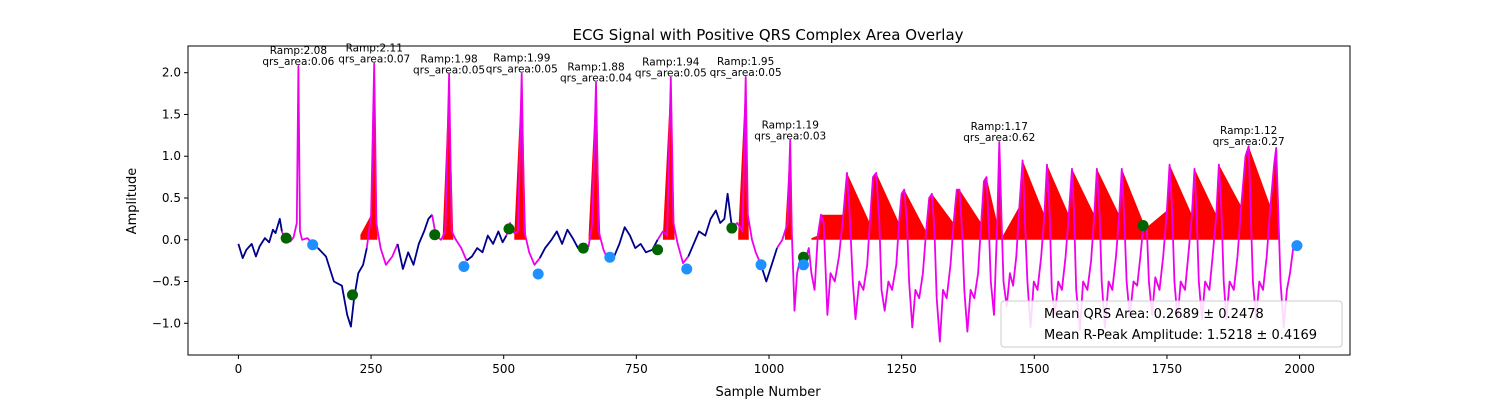 This screenshot has width=1500, height=400. What do you see at coordinates (371, 369) in the screenshot?
I see `x-tick-label-1: 250` at bounding box center [371, 369].